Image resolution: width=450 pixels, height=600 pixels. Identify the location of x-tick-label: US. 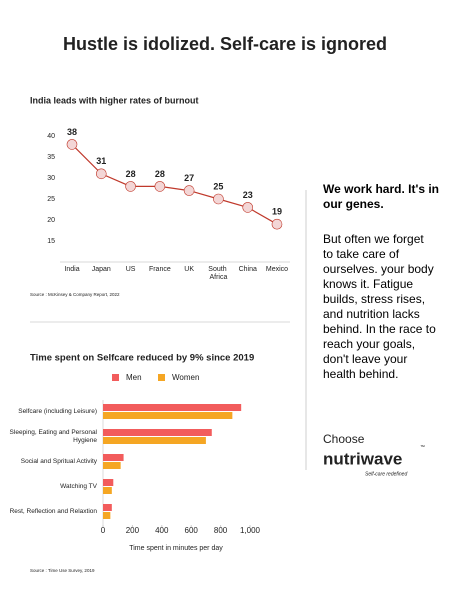
(131, 269).